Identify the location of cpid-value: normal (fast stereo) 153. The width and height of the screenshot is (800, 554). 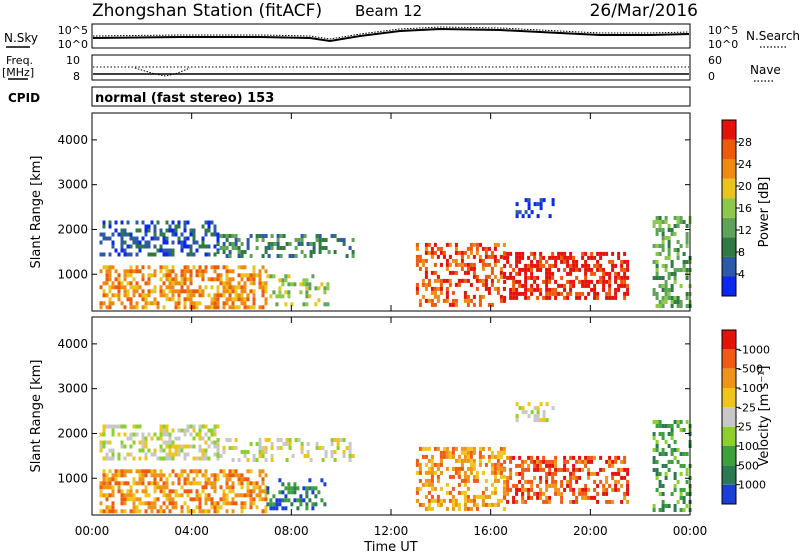
(184, 98).